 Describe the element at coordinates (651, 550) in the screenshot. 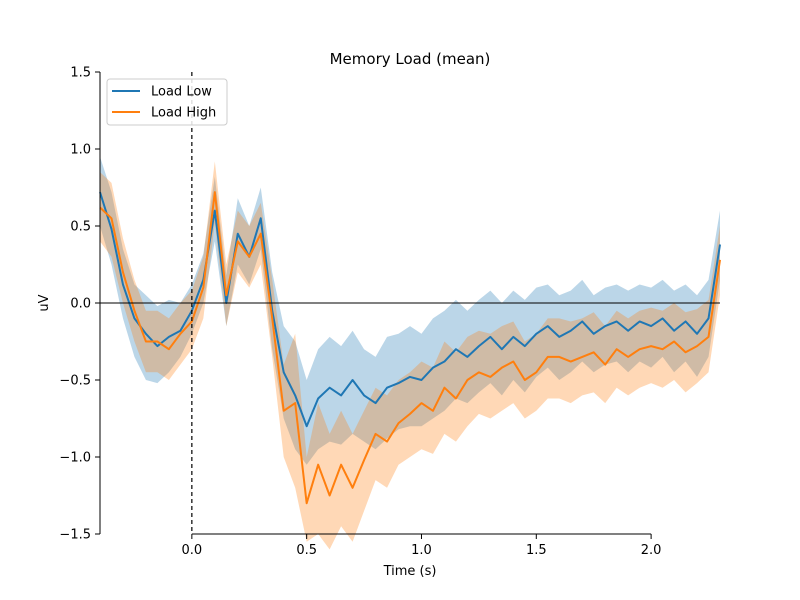

I see `x-tick-label: 2.0` at that location.